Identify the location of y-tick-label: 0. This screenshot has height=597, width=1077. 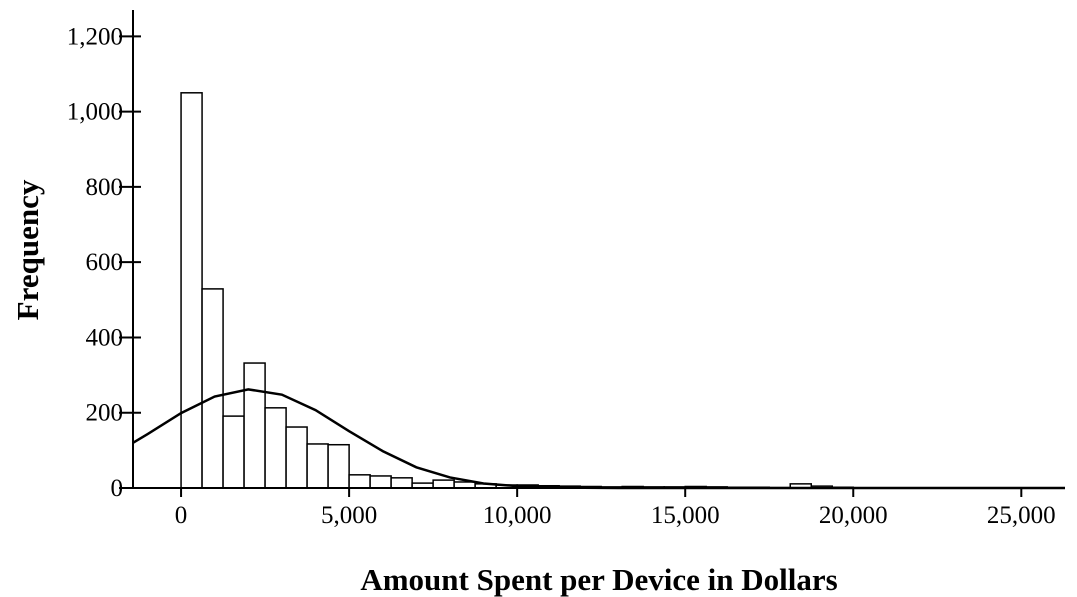
(117, 488).